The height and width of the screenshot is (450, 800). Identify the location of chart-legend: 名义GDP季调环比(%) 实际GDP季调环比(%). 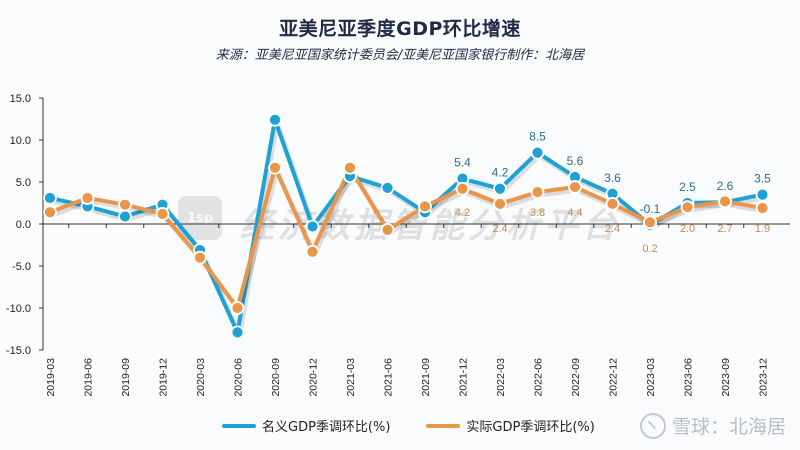
(408, 425).